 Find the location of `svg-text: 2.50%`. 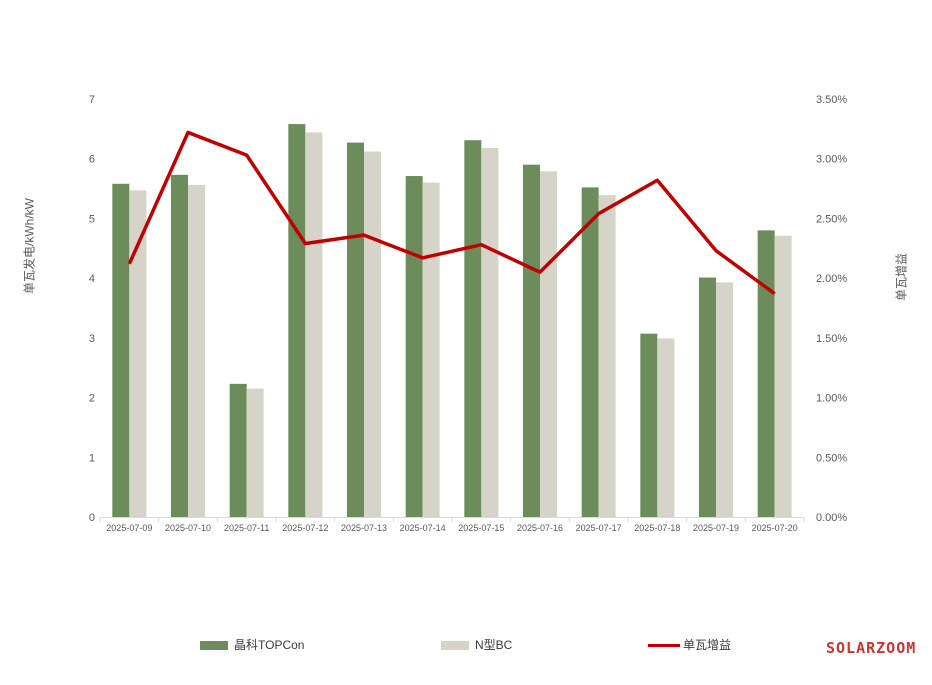

svg-text: 2.50% is located at coordinates (831, 219).